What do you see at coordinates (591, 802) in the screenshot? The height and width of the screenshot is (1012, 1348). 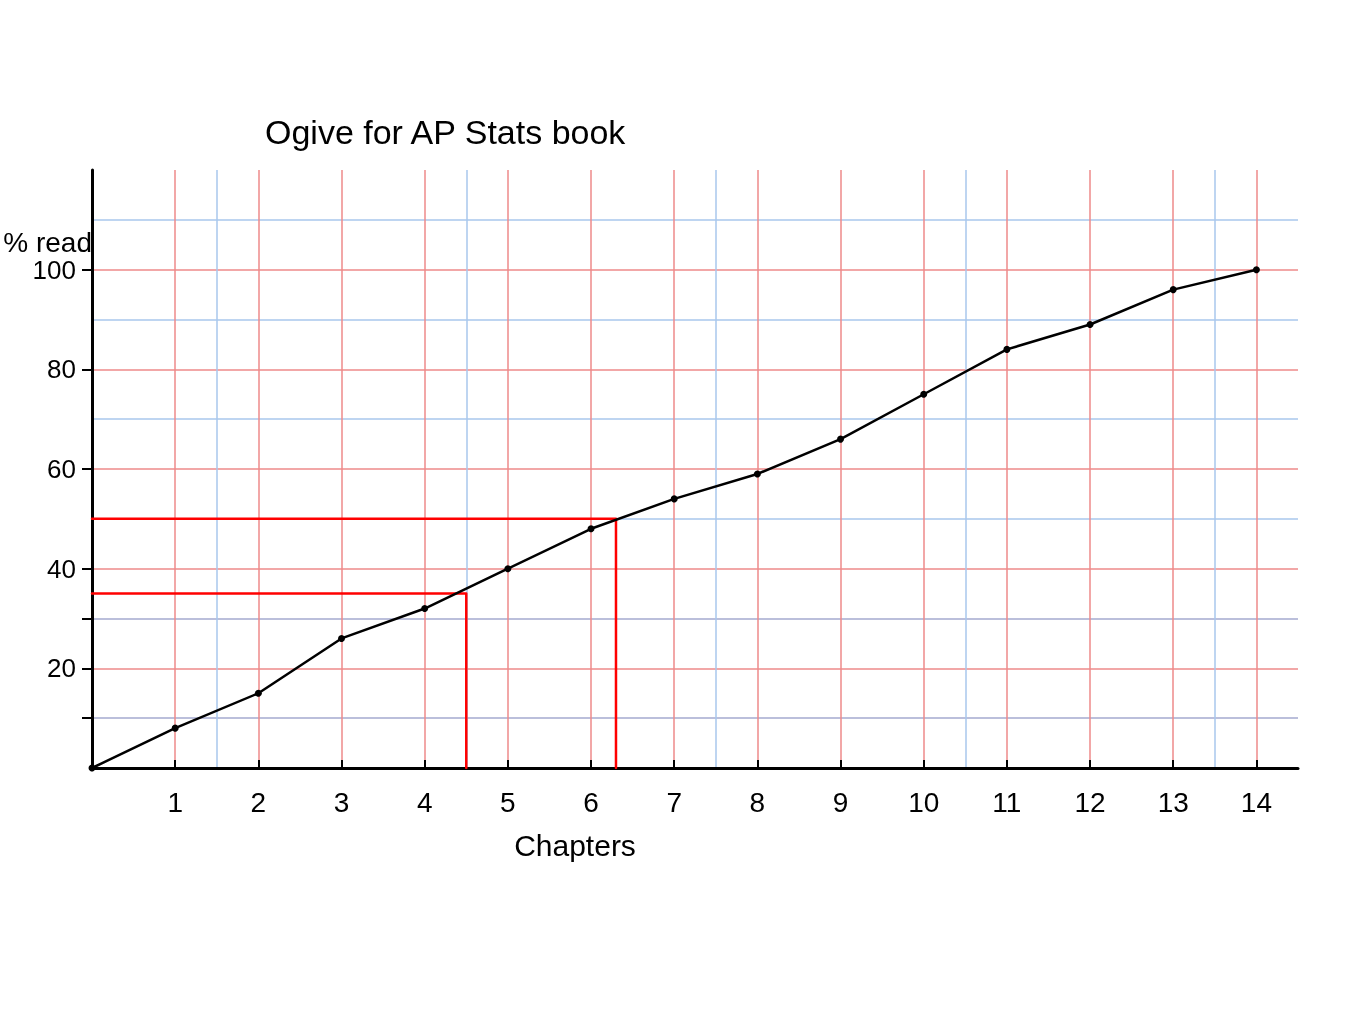 I see `x-tick-label: 6` at bounding box center [591, 802].